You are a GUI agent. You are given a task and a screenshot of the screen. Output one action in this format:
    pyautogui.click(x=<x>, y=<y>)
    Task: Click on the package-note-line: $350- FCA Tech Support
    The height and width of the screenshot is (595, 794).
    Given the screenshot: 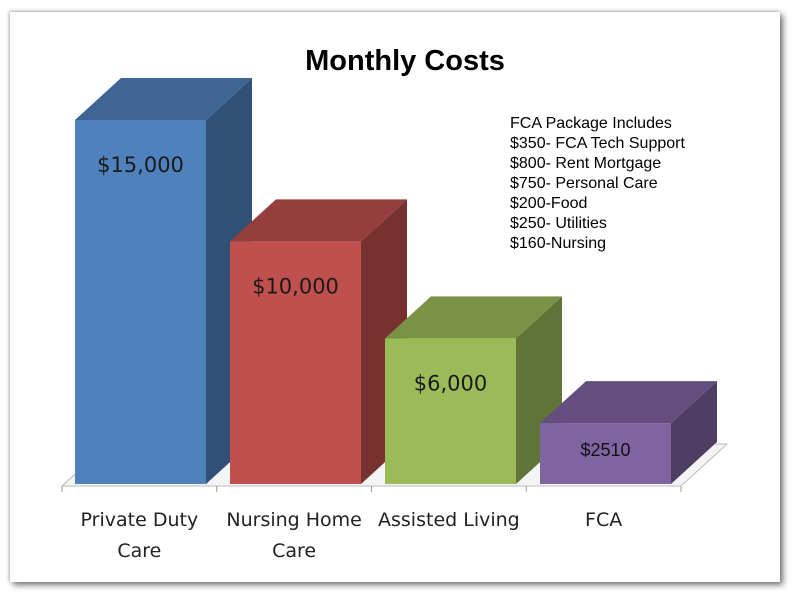 What is the action you would take?
    pyautogui.click(x=597, y=143)
    